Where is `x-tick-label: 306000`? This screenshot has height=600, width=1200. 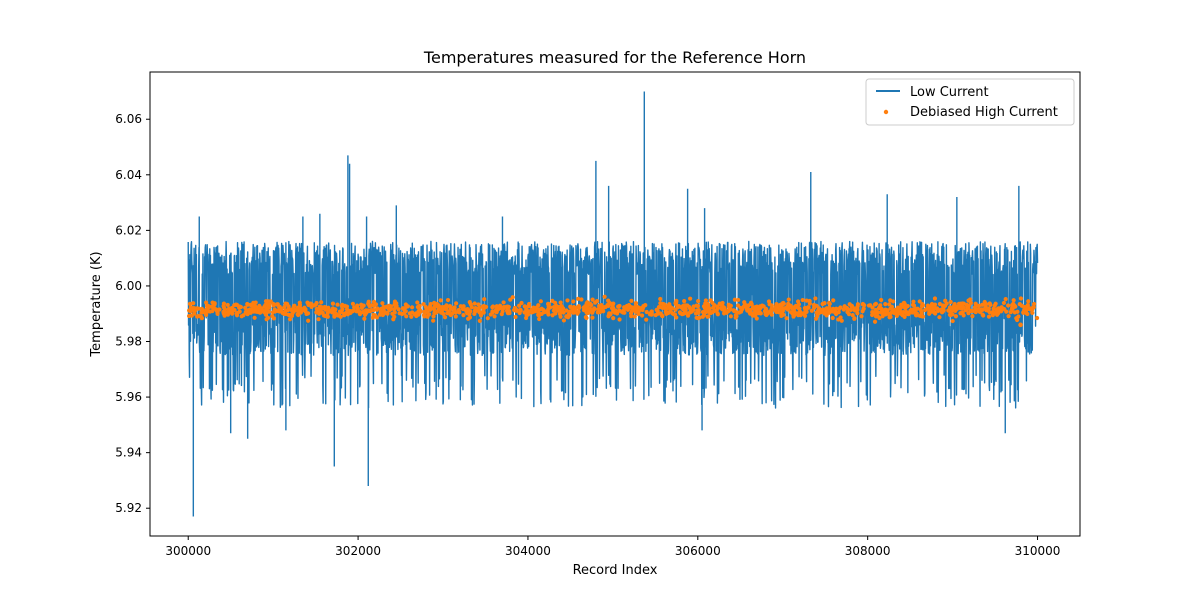 x-tick-label: 306000 is located at coordinates (698, 551).